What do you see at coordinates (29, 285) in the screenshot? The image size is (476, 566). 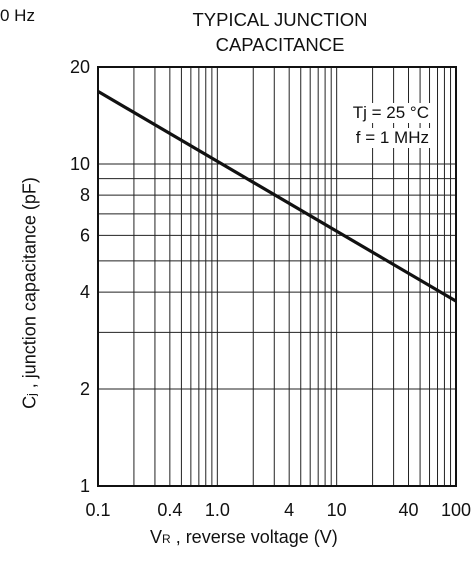 I see `y-axis-label-text: , junction capacitance (pF)` at bounding box center [29, 285].